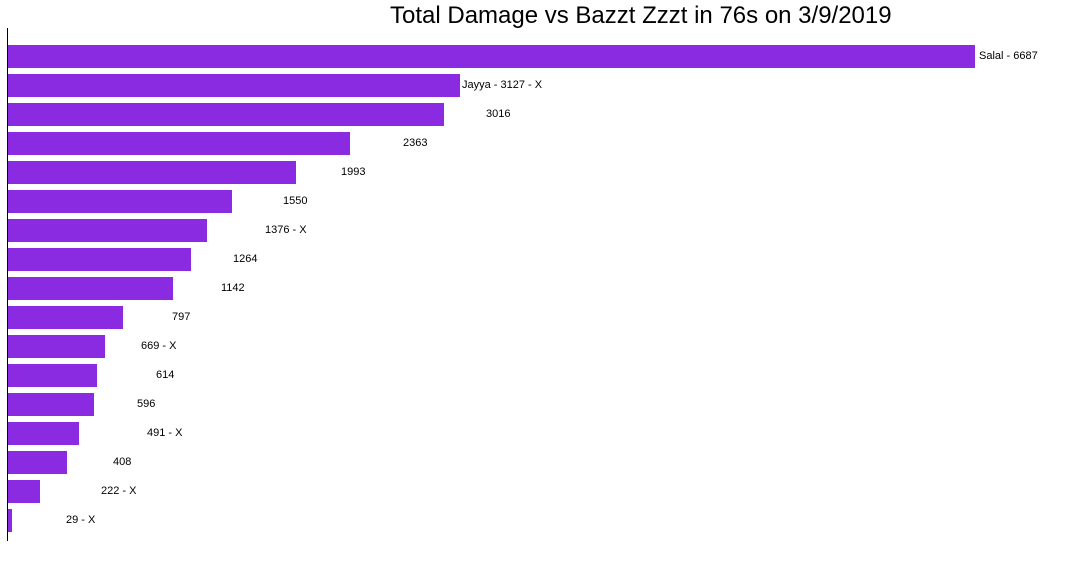  What do you see at coordinates (415, 143) in the screenshot?
I see `bar-label: 2363` at bounding box center [415, 143].